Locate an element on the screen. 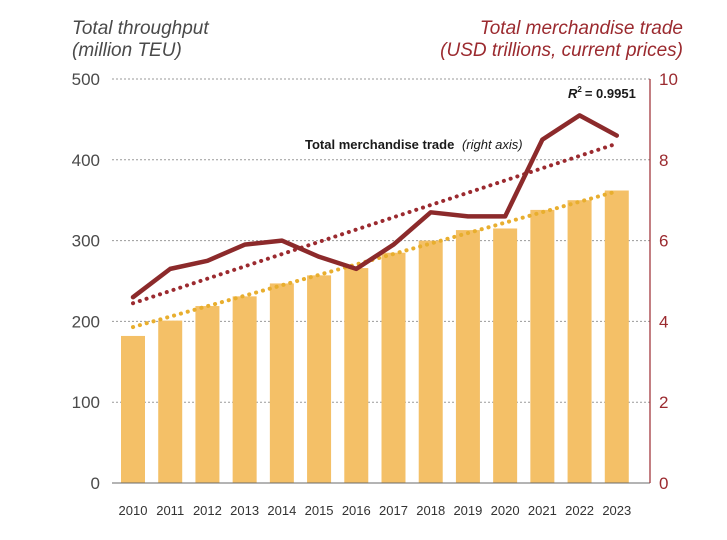 This screenshot has width=727, height=540. series-label: Total merchandise trade (right axis) is located at coordinates (414, 144).